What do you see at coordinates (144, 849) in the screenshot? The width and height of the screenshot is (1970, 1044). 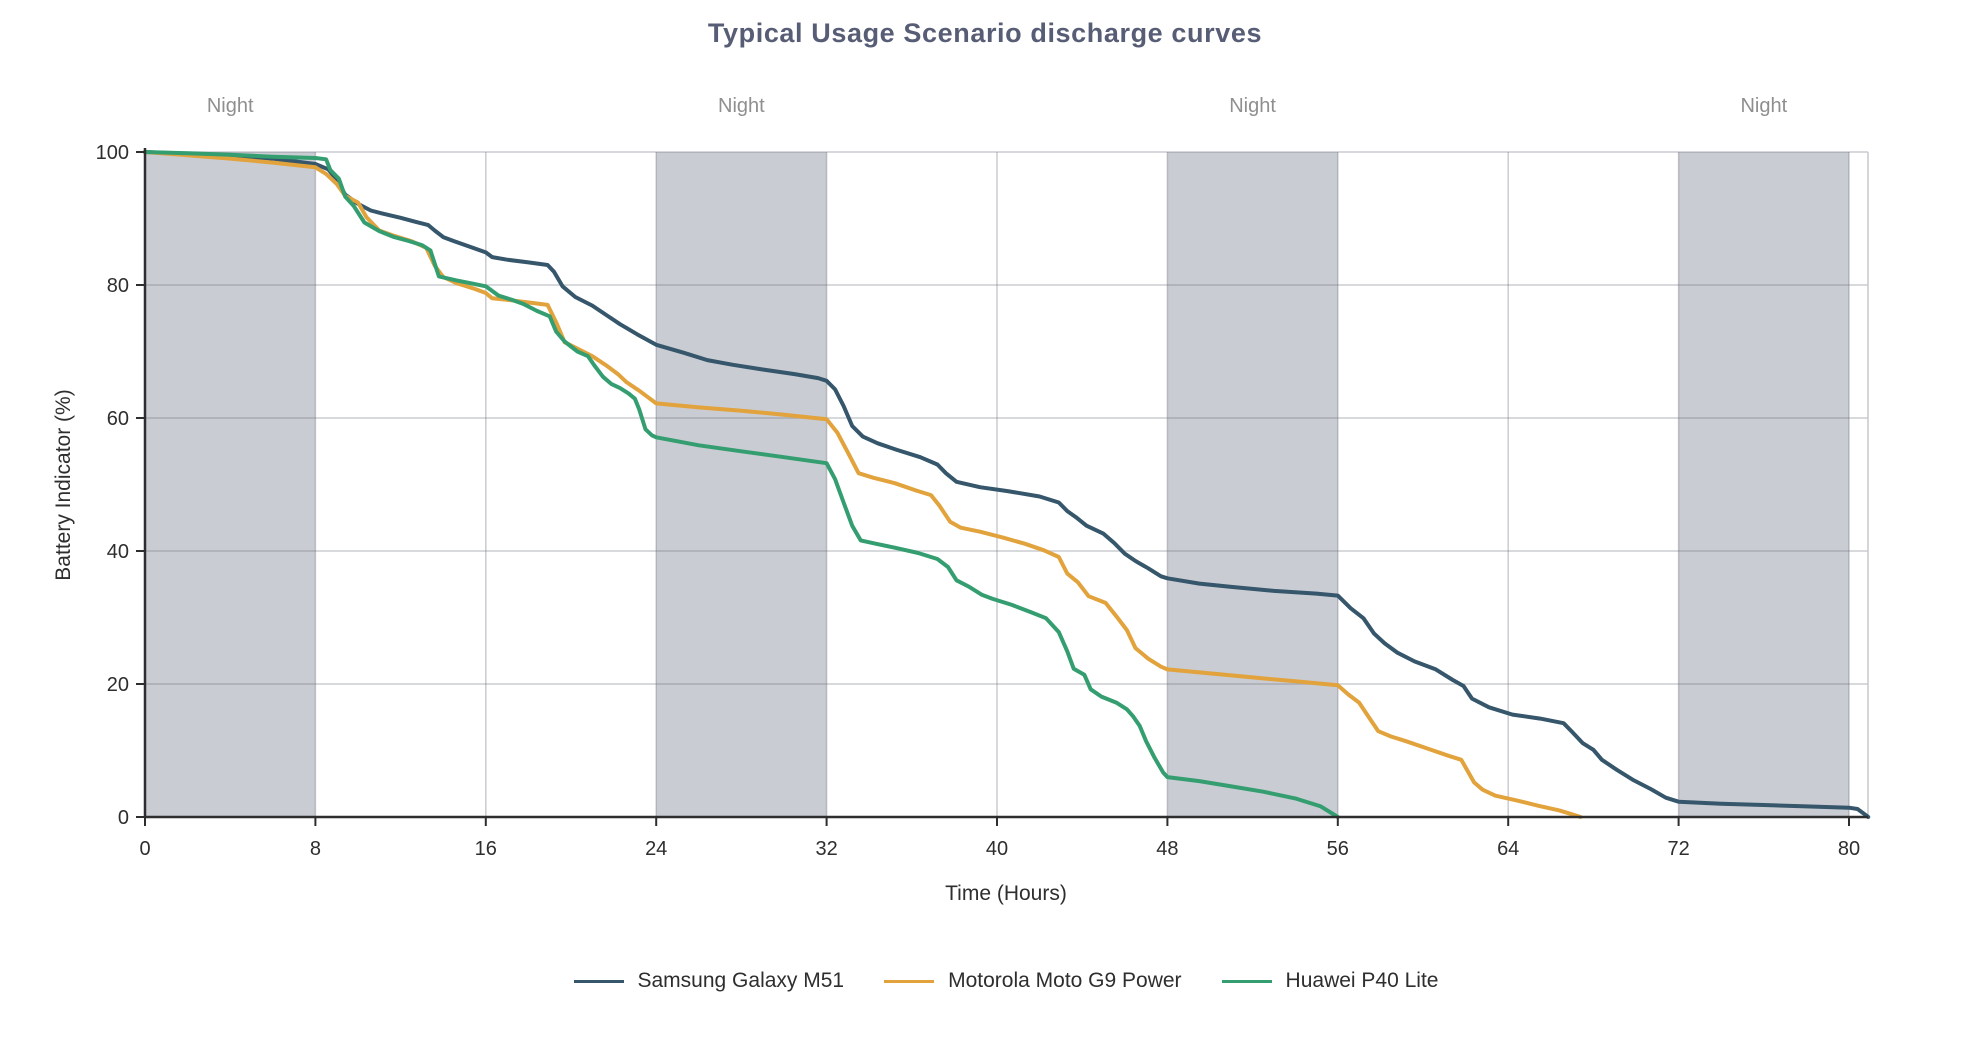 I see `x-tick-label: 0` at bounding box center [144, 849].